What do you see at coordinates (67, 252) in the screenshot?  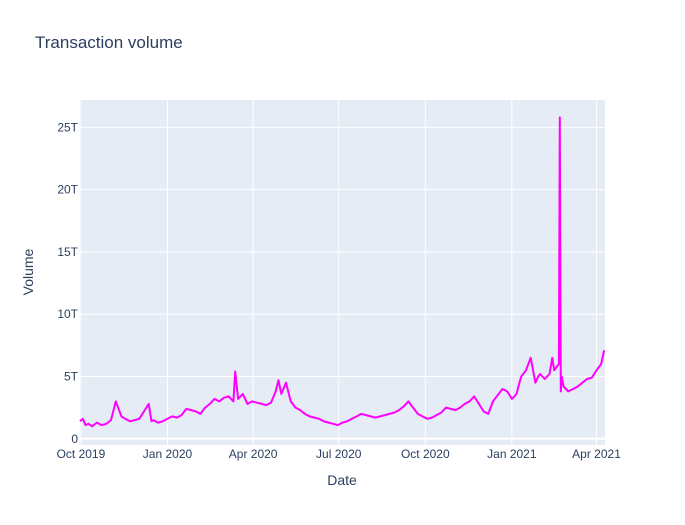 I see `y-tick-label: 15T` at bounding box center [67, 252].